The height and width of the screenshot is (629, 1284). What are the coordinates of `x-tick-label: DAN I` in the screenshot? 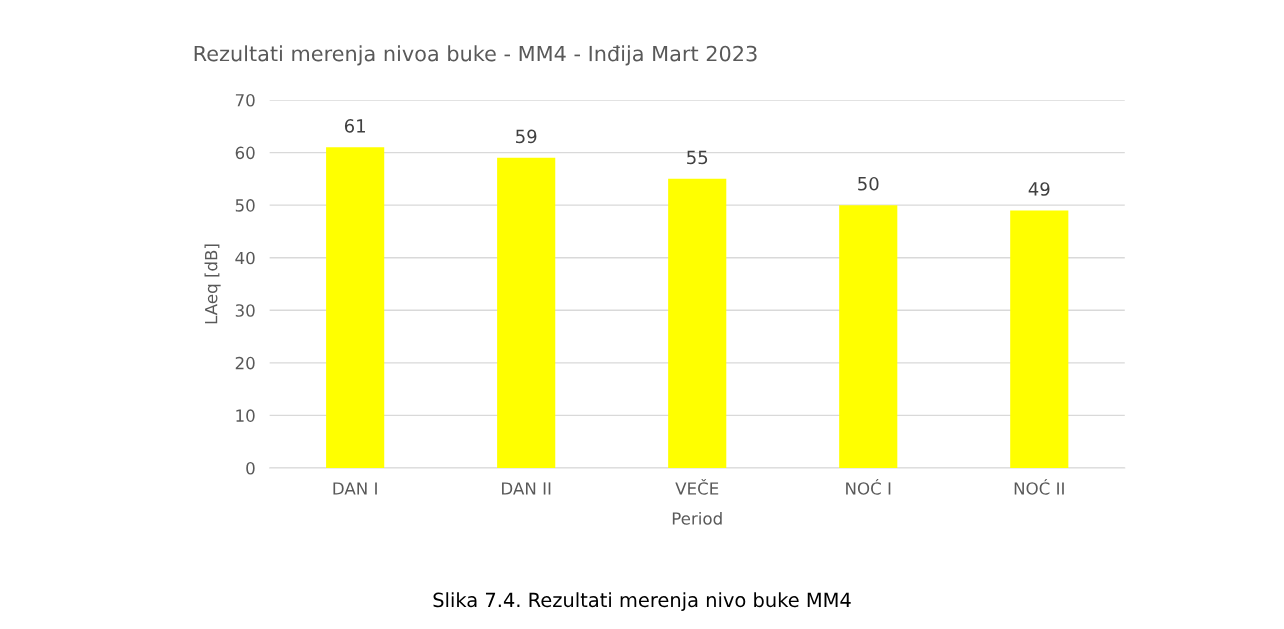 It's located at (355, 488).